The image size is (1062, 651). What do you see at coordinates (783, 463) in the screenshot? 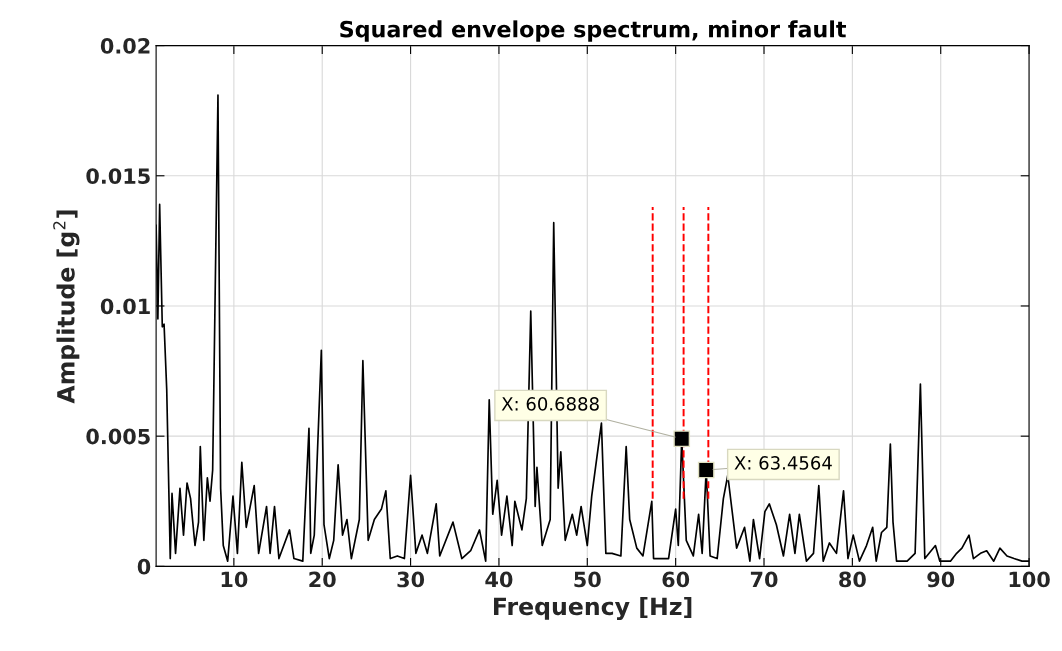
I see `annotation: X: 63.4564` at bounding box center [783, 463].